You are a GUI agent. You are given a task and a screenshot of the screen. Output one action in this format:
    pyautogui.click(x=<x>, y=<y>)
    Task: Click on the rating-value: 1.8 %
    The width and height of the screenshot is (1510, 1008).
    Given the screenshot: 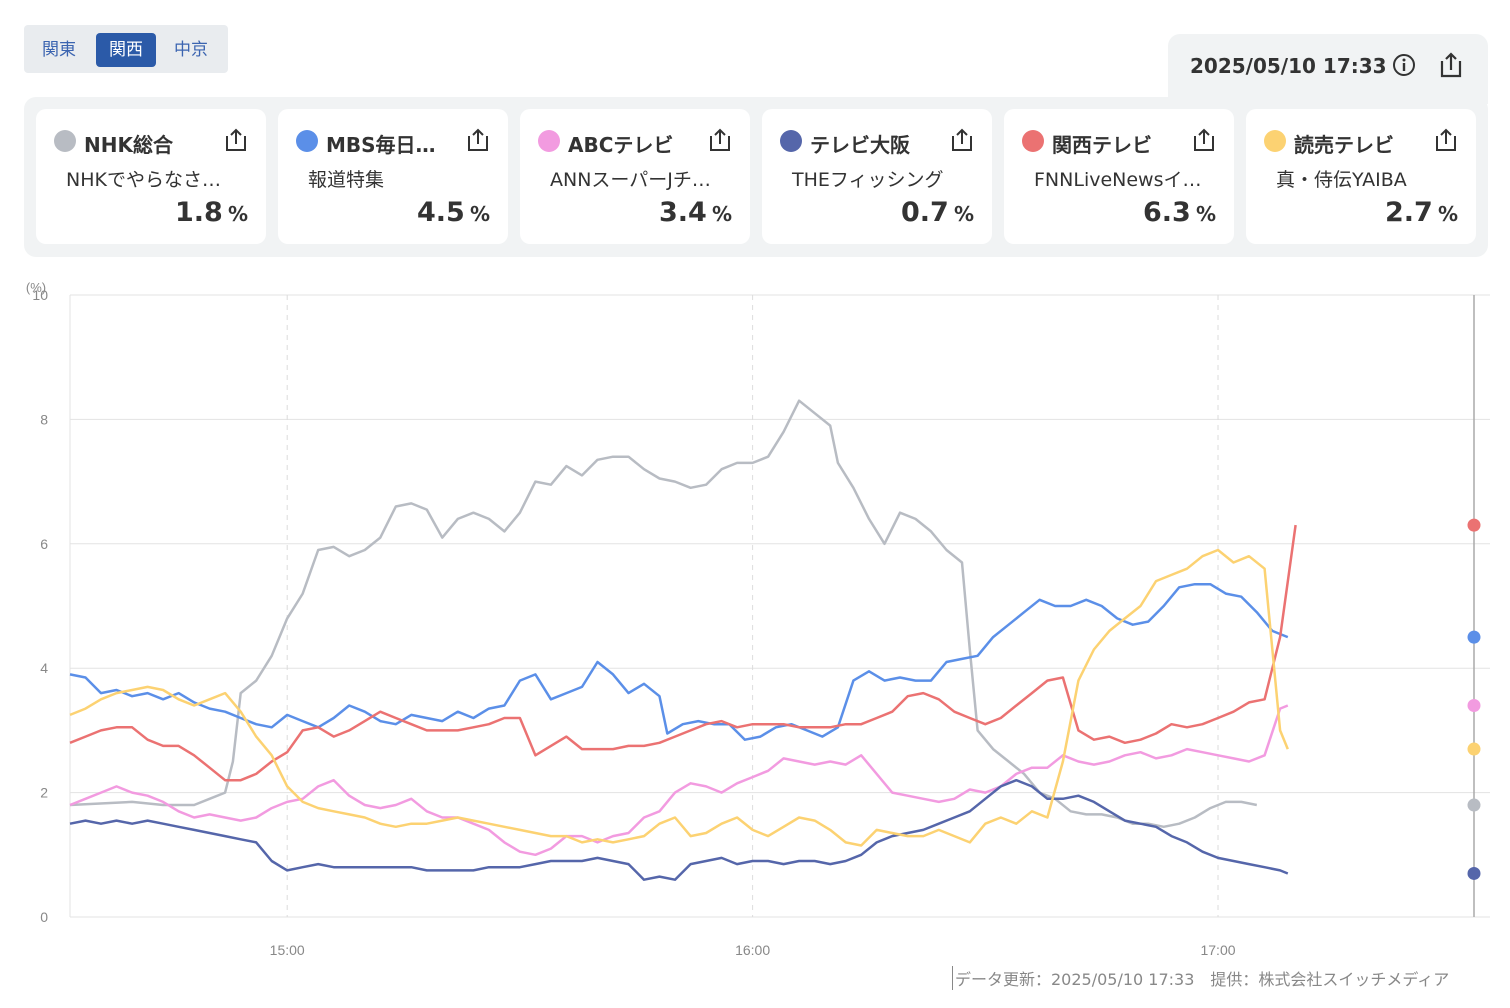 What is the action you would take?
    pyautogui.click(x=211, y=212)
    